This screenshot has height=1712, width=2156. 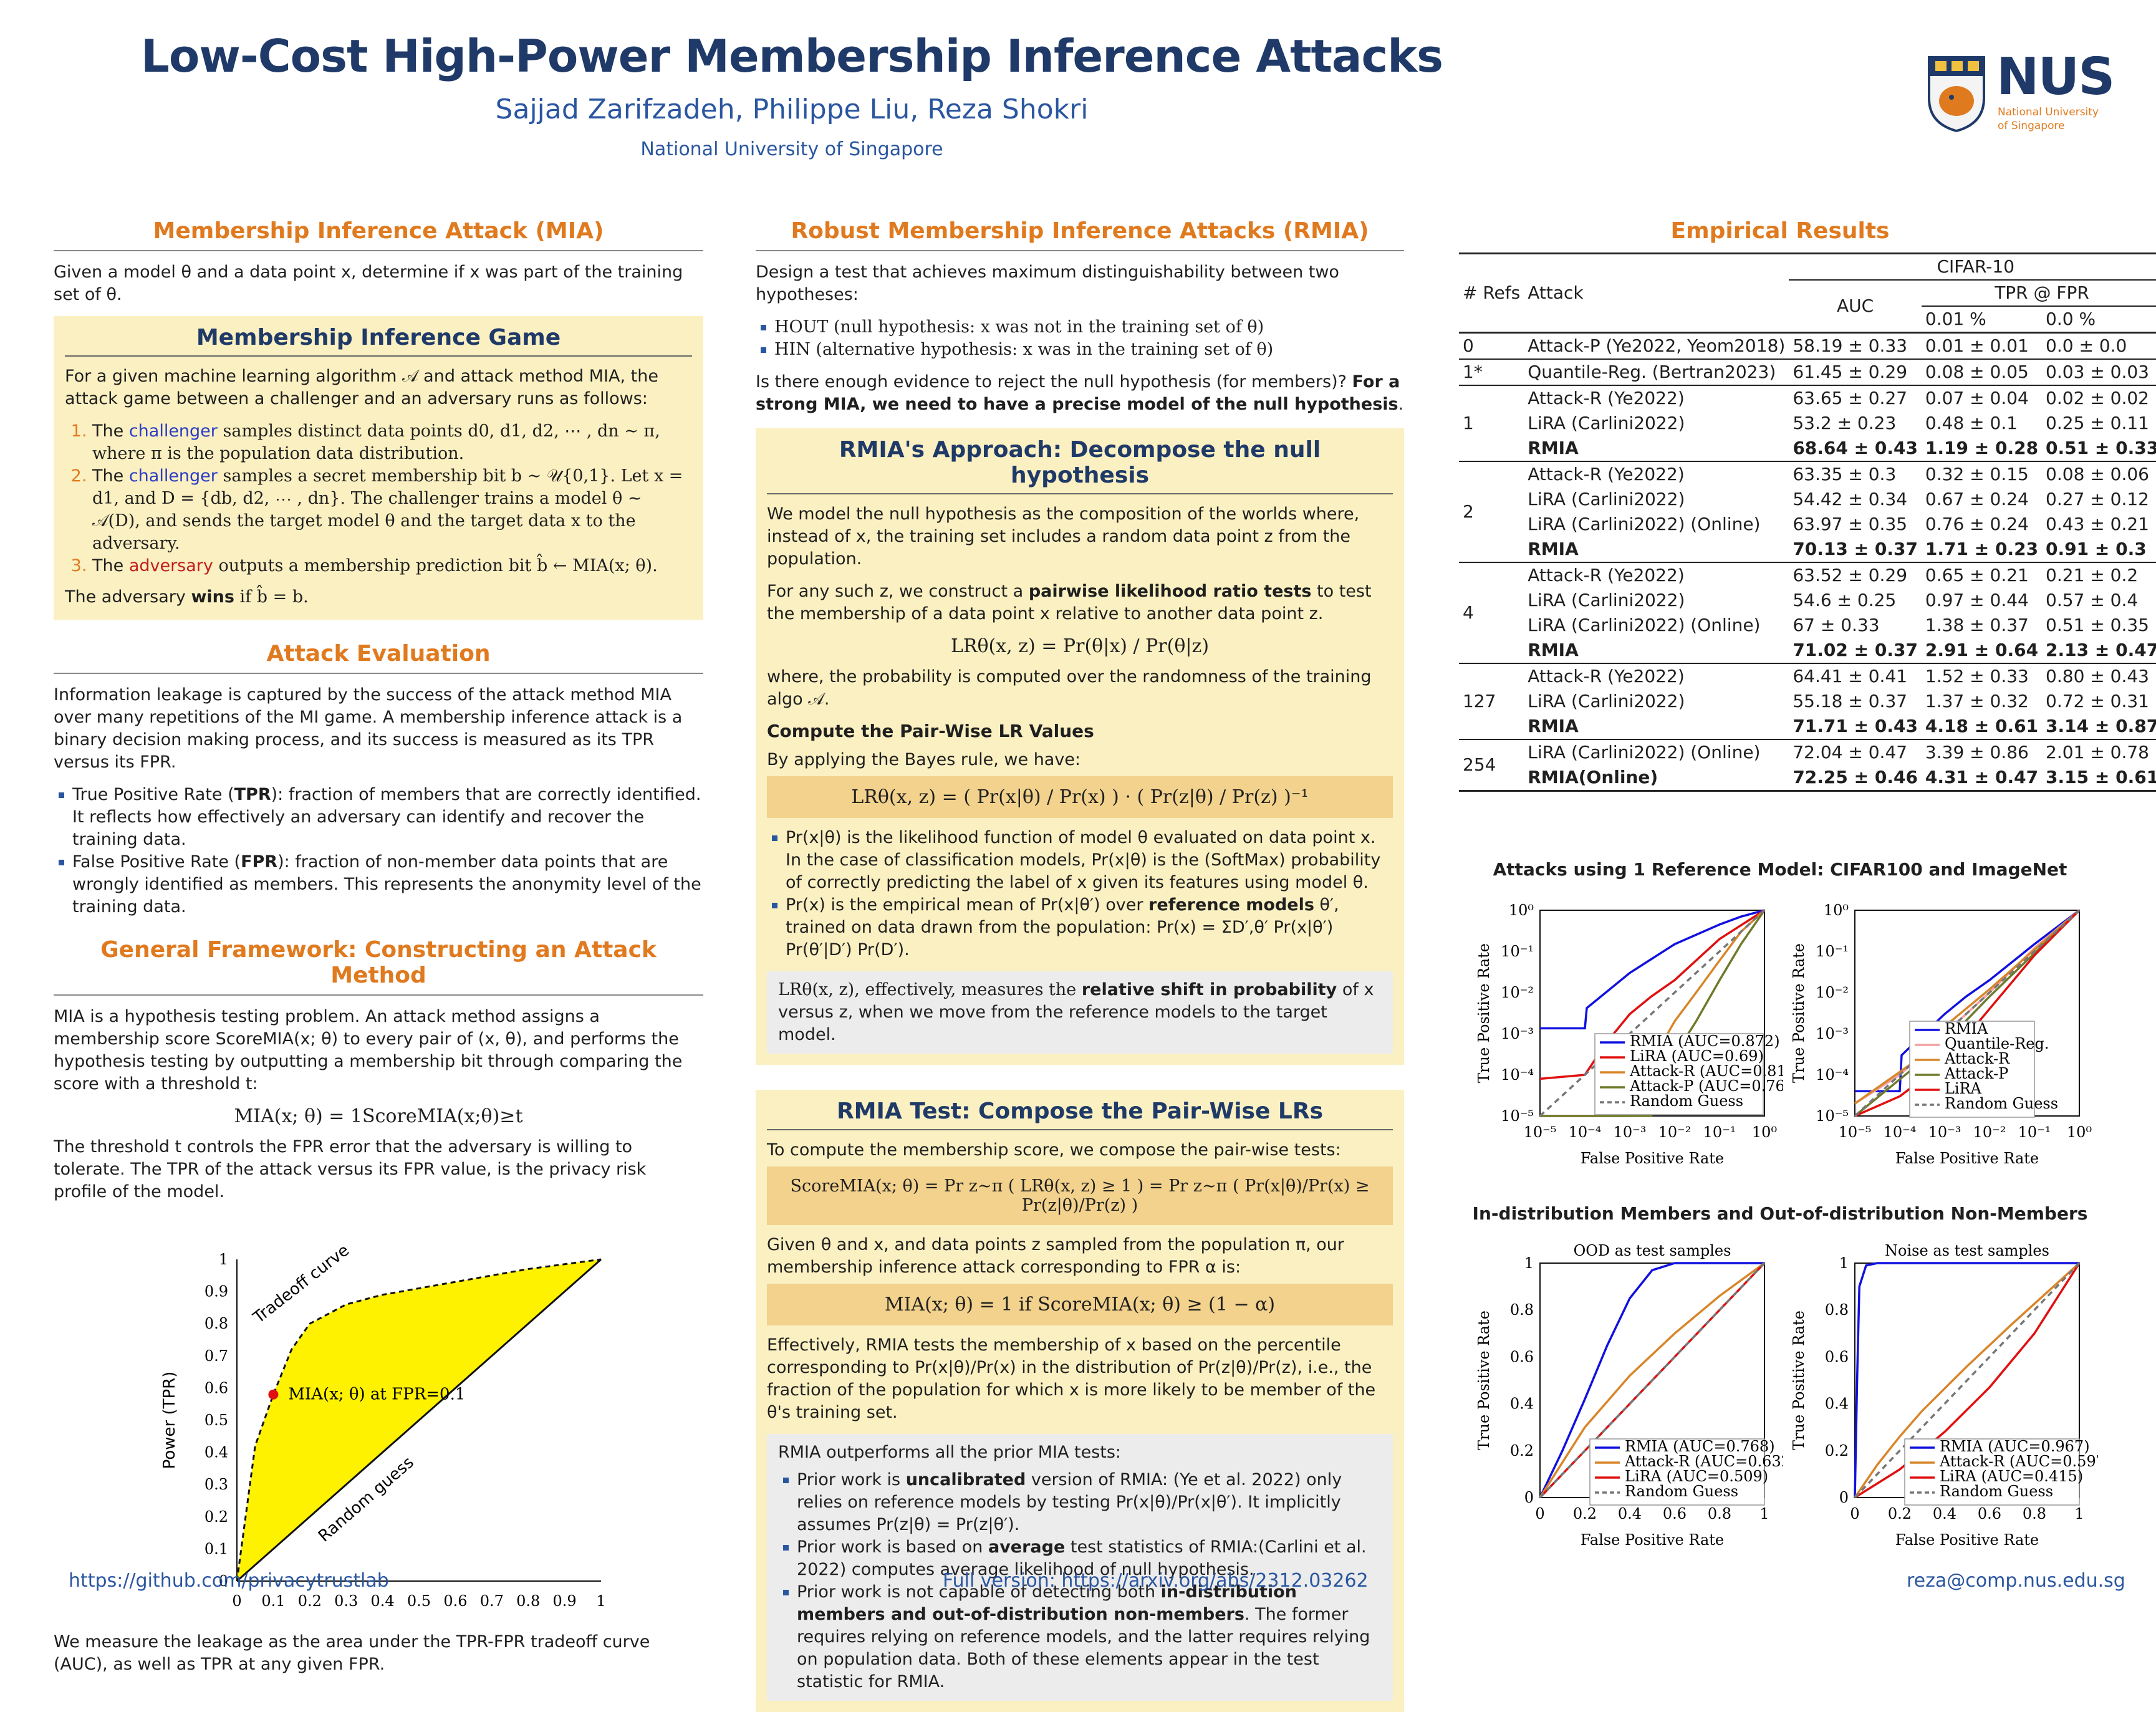 I want to click on header-auc: AUC, so click(x=1855, y=306).